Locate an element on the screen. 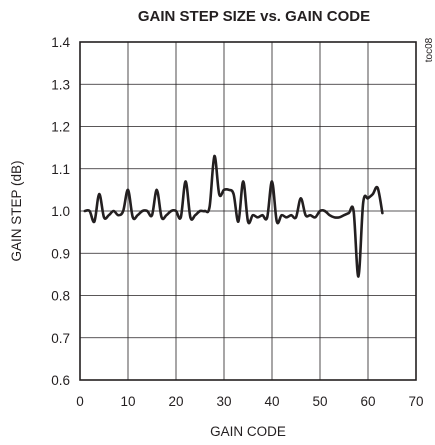 This screenshot has height=445, width=435. chart-title: GAIN STEP SIZE vs. GAIN CODE is located at coordinates (254, 16).